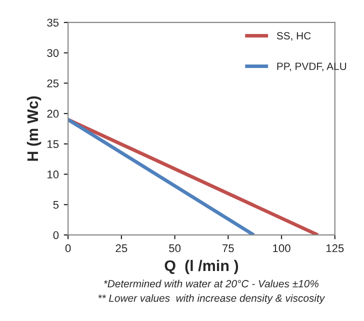  What do you see at coordinates (53, 174) in the screenshot?
I see `y-tick-label: 10` at bounding box center [53, 174].